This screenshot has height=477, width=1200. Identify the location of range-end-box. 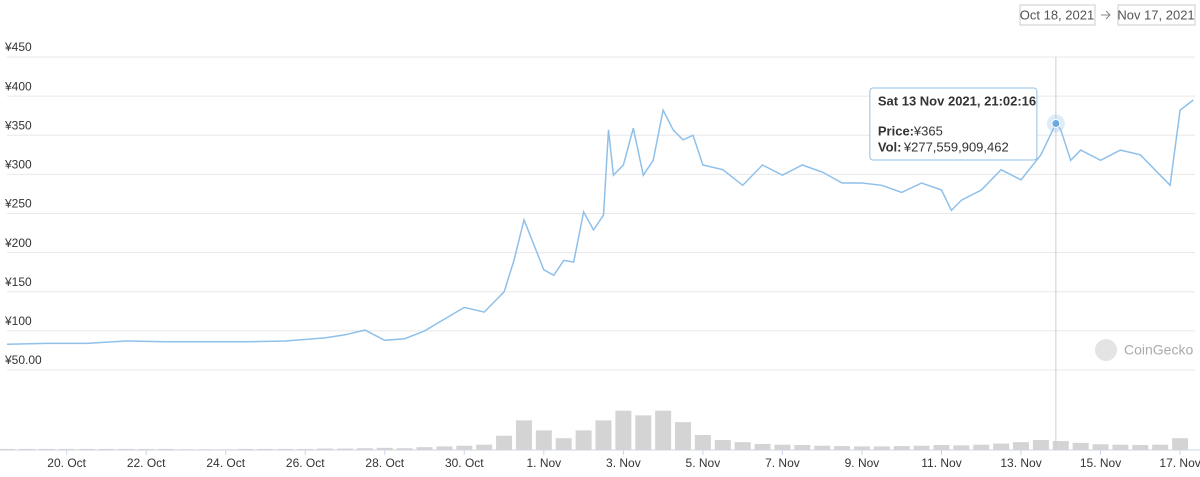
(1156, 15).